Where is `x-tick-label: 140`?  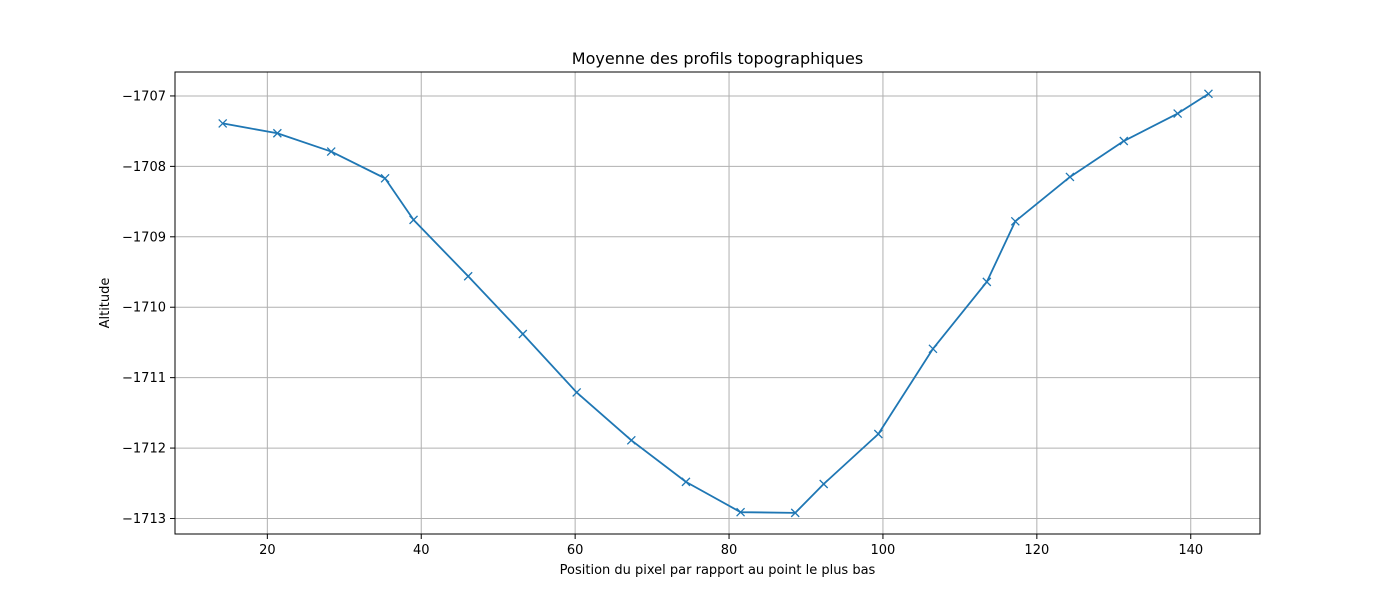 x-tick-label: 140 is located at coordinates (1190, 550).